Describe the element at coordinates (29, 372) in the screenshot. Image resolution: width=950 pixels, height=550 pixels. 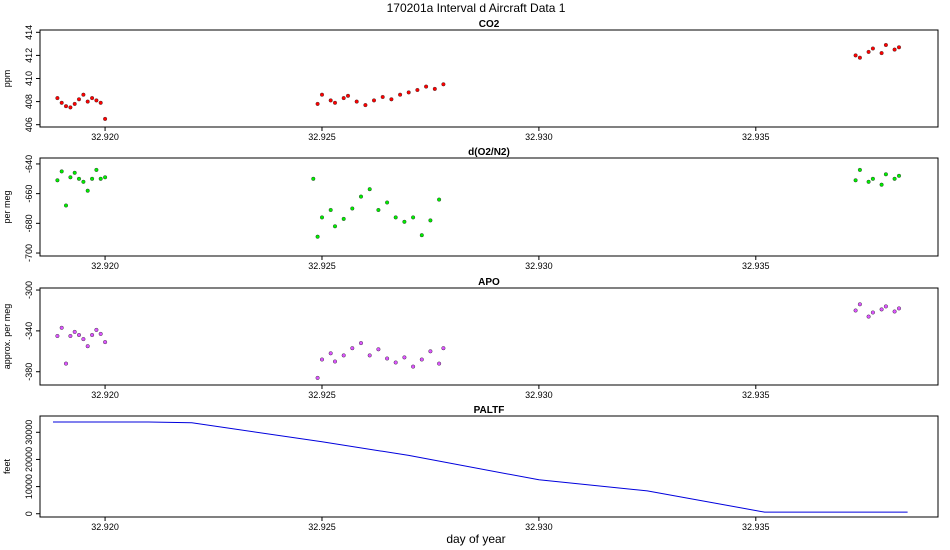
I see `y-tick-label: -380` at that location.